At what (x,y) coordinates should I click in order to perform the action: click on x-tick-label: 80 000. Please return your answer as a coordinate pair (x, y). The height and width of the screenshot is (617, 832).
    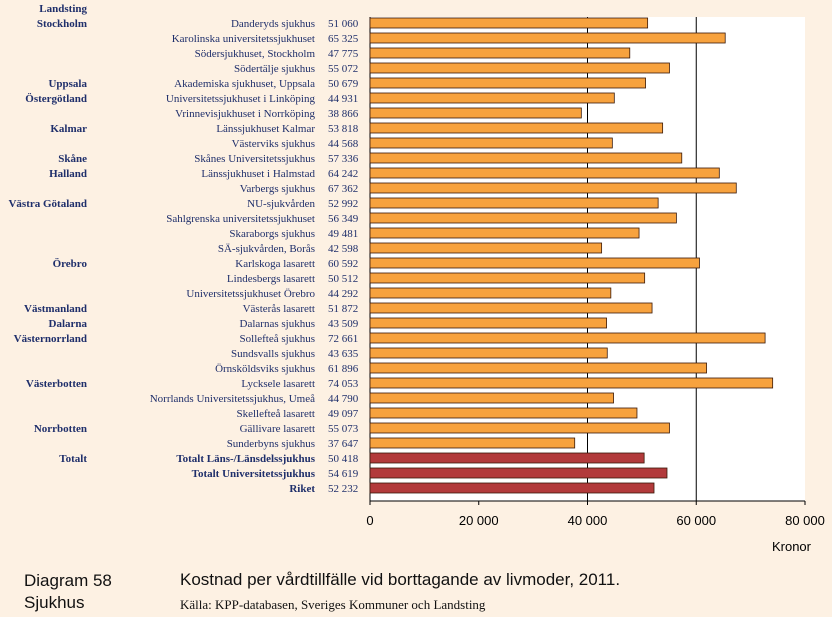
    Looking at the image, I should click on (805, 520).